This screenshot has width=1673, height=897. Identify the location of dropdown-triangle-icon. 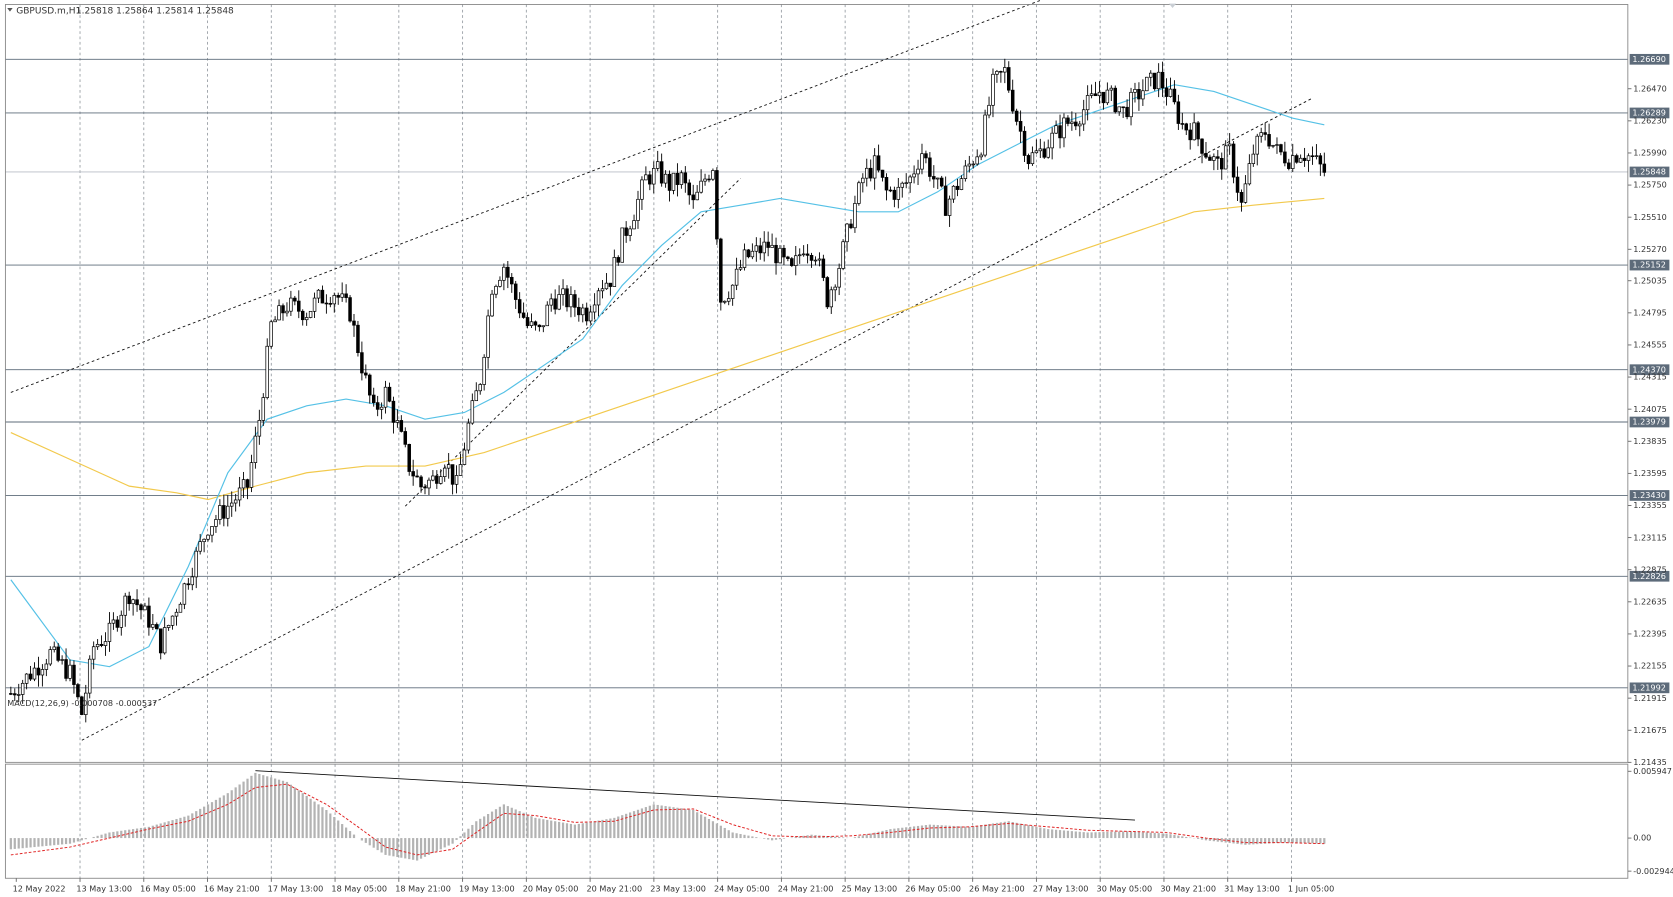
(10, 10).